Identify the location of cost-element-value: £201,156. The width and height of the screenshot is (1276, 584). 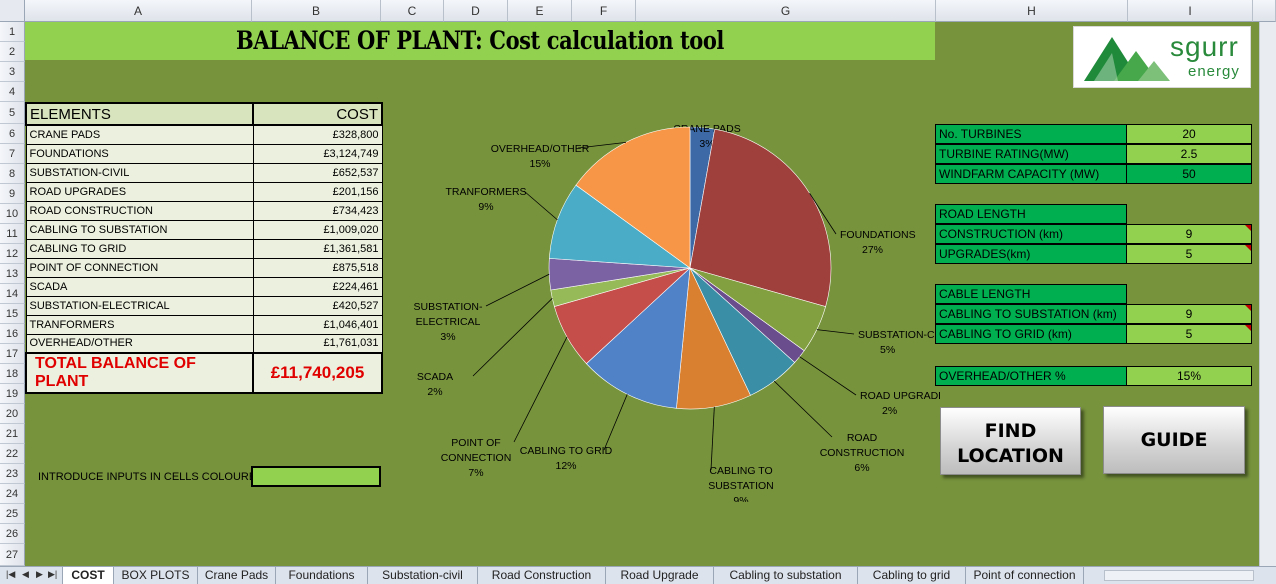
(317, 191).